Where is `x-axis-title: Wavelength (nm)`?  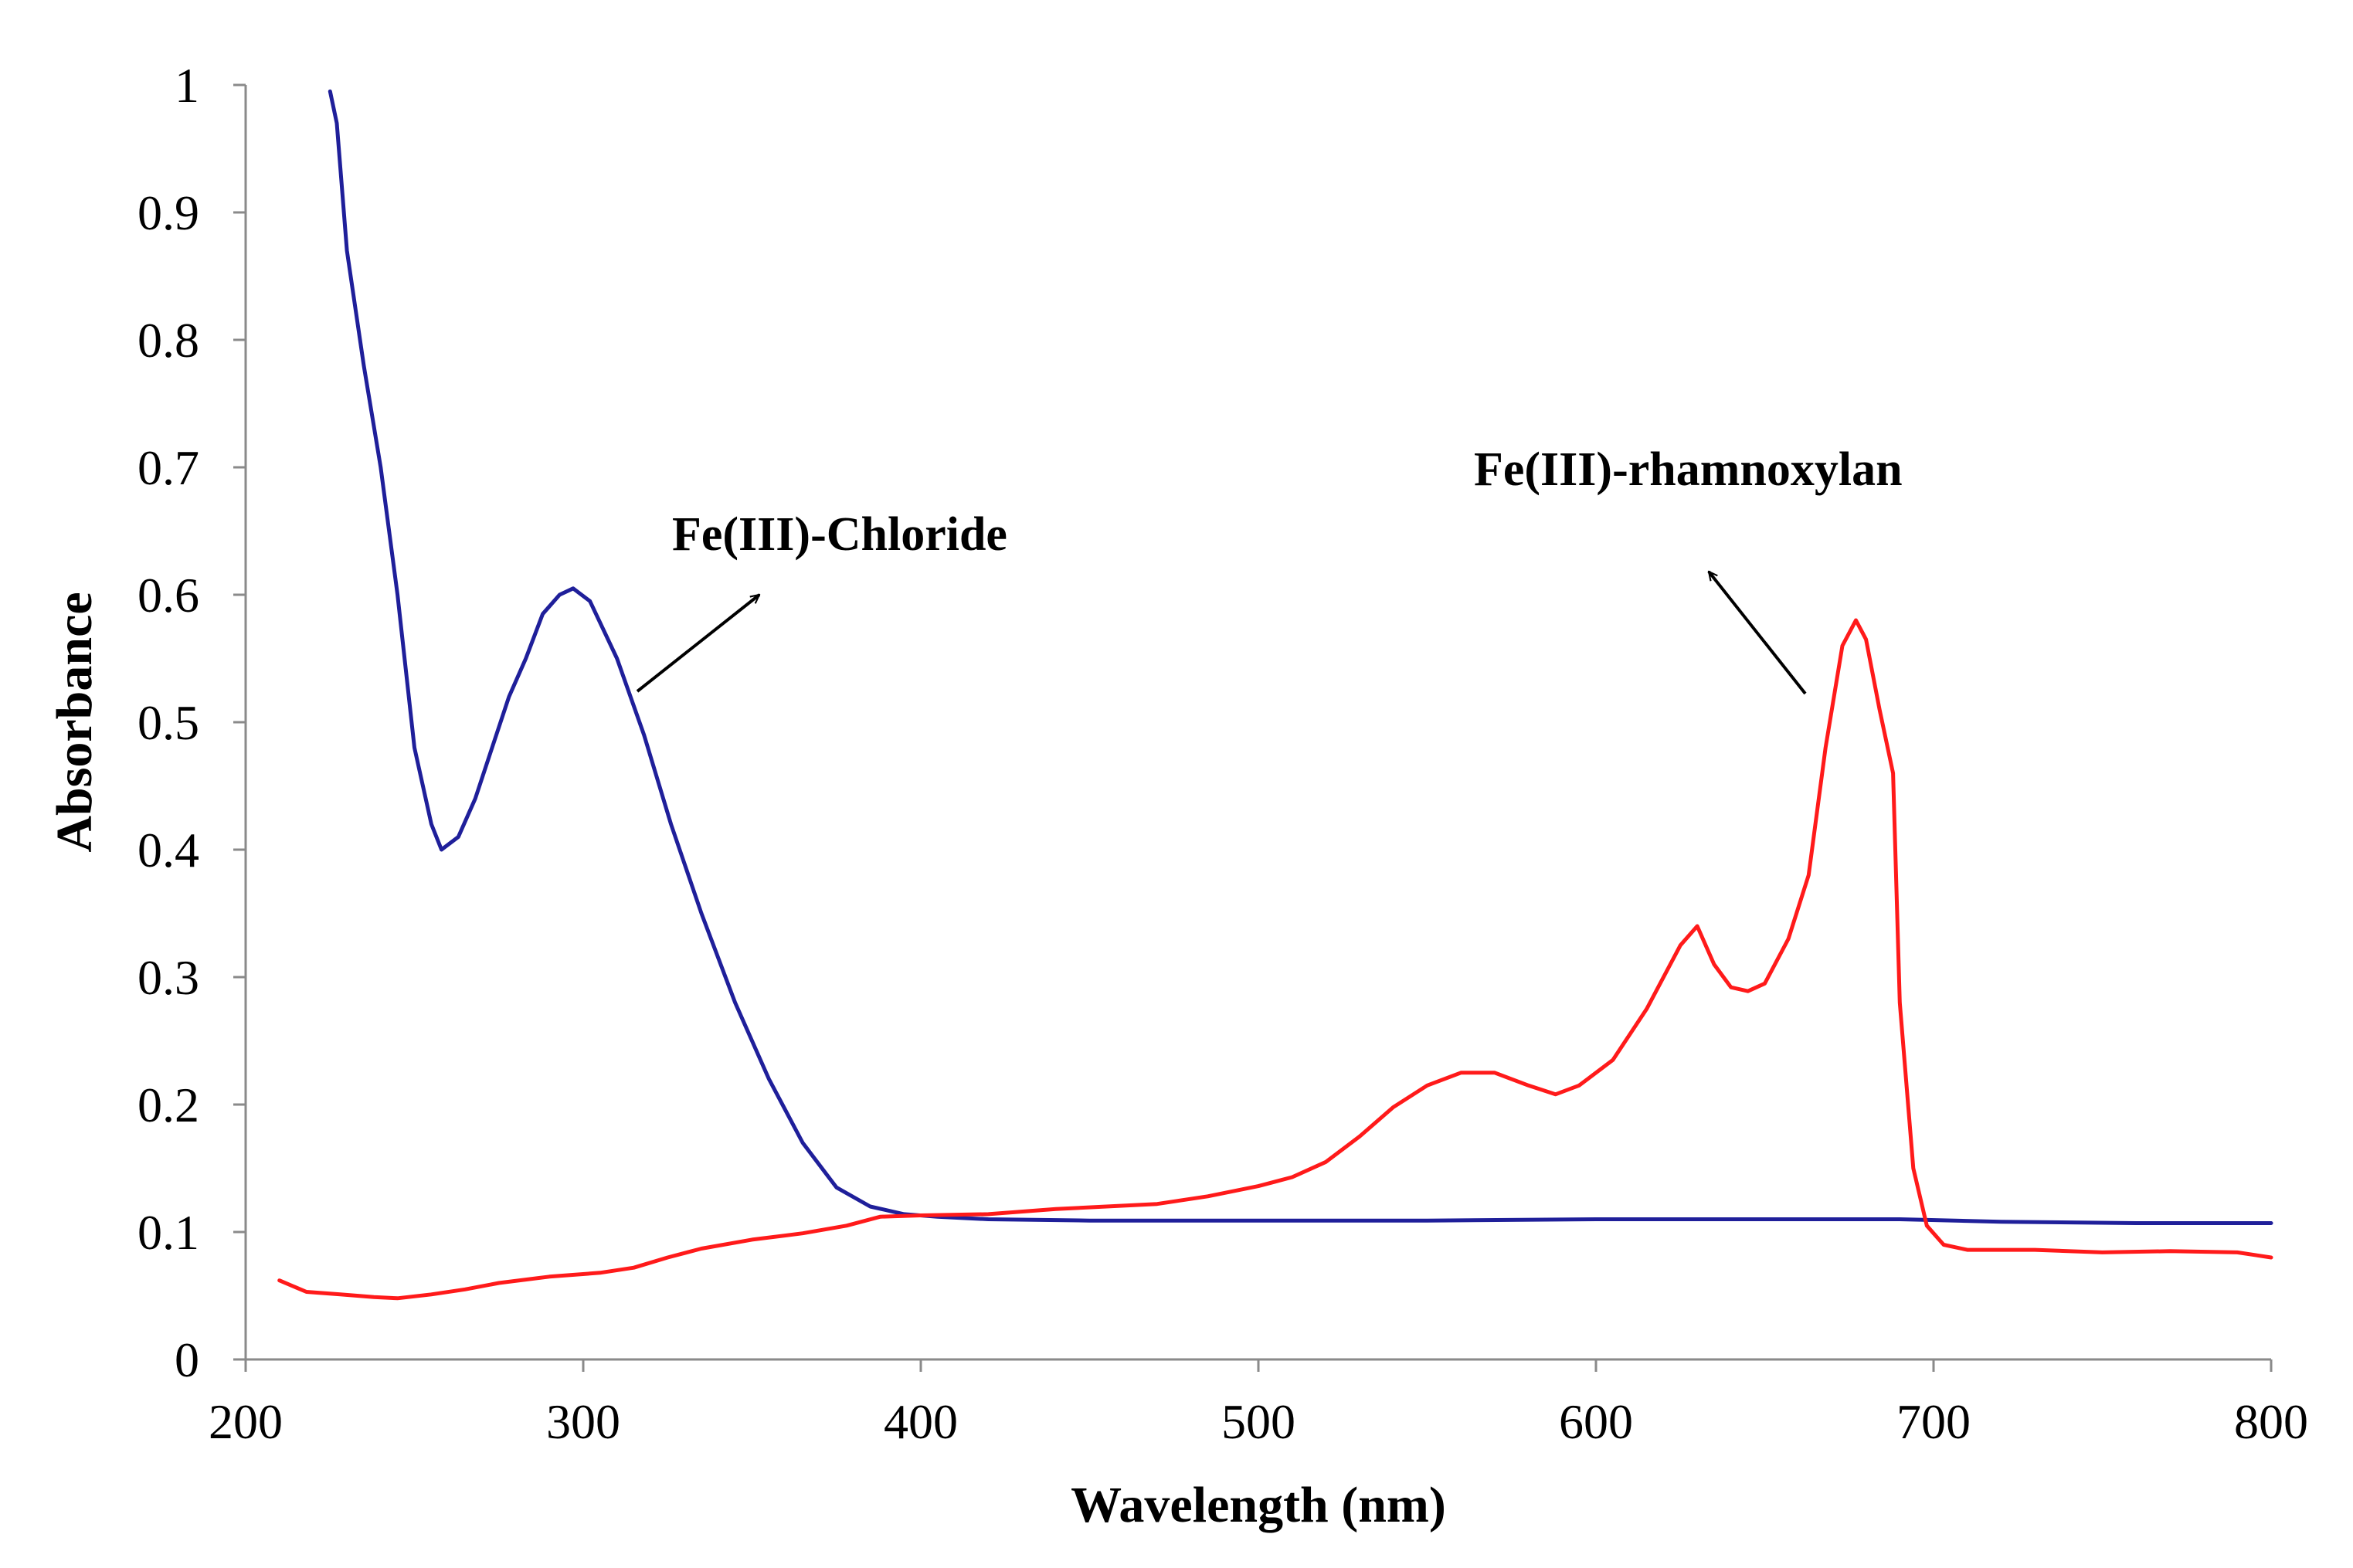 x-axis-title: Wavelength (nm) is located at coordinates (1258, 1505).